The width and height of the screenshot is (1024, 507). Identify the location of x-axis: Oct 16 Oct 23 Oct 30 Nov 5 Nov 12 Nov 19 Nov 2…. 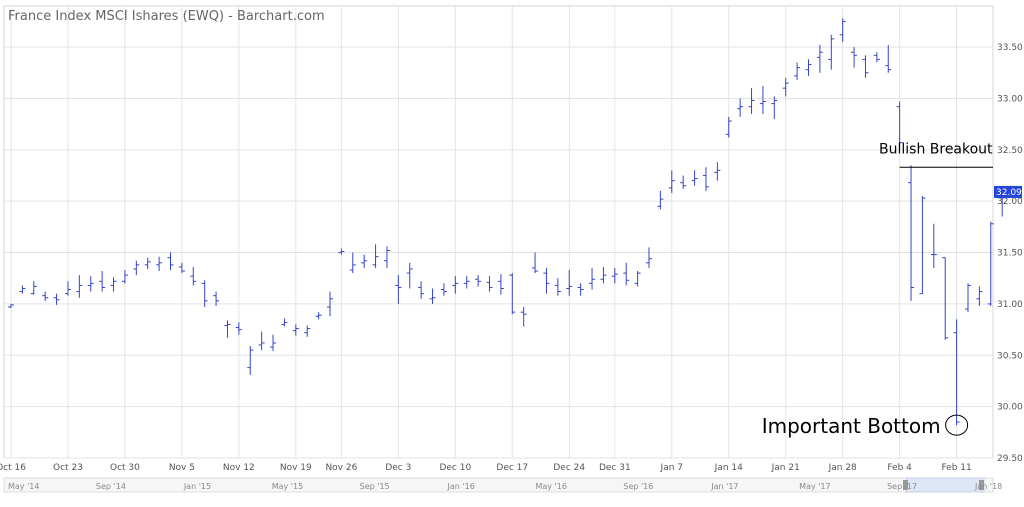
(486, 468).